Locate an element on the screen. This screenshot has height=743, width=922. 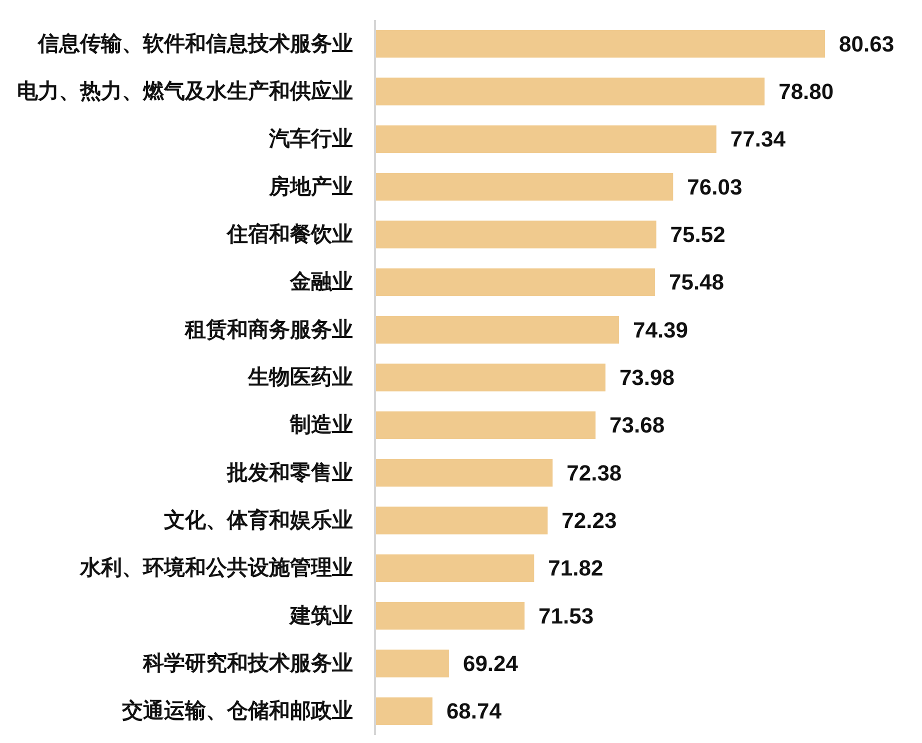
y-tick-label: 租赁和商务服务业 is located at coordinates (268, 329).